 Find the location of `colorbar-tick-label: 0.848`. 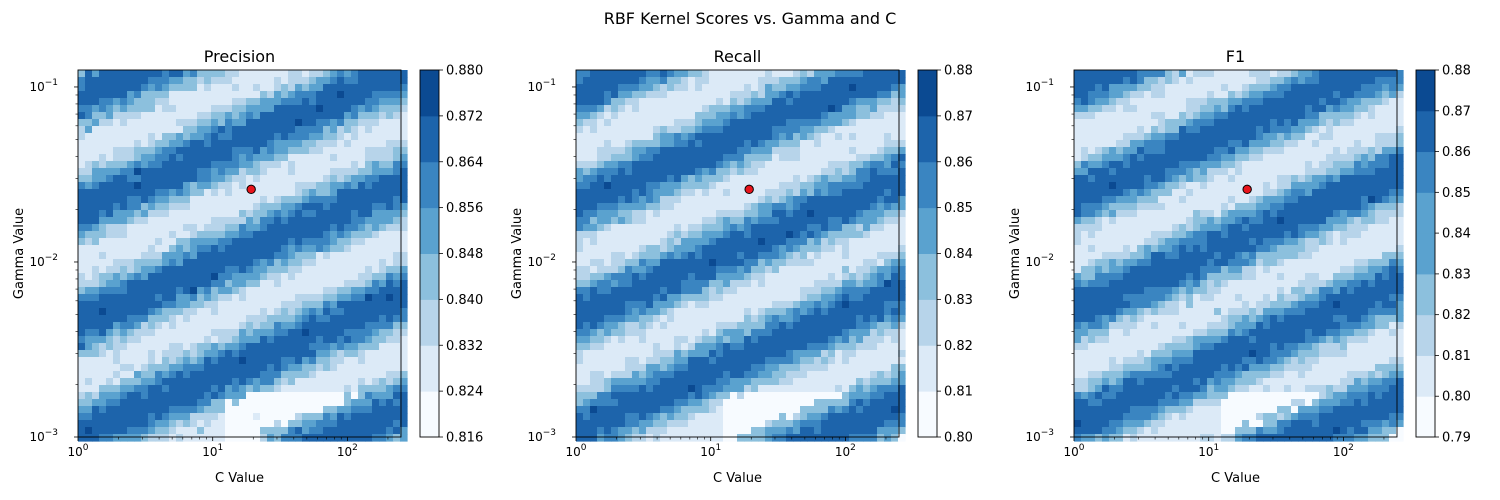

colorbar-tick-label: 0.848 is located at coordinates (464, 254).